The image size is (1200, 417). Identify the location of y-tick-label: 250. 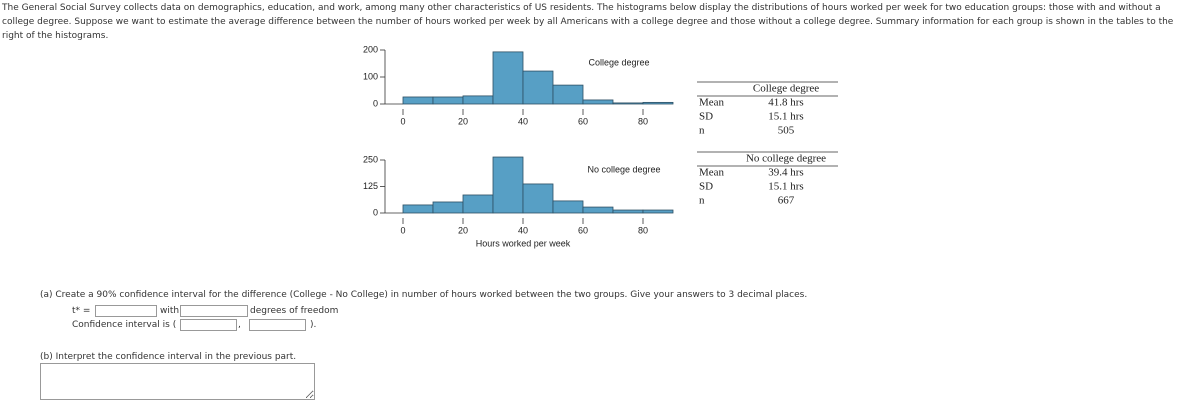
(370, 159).